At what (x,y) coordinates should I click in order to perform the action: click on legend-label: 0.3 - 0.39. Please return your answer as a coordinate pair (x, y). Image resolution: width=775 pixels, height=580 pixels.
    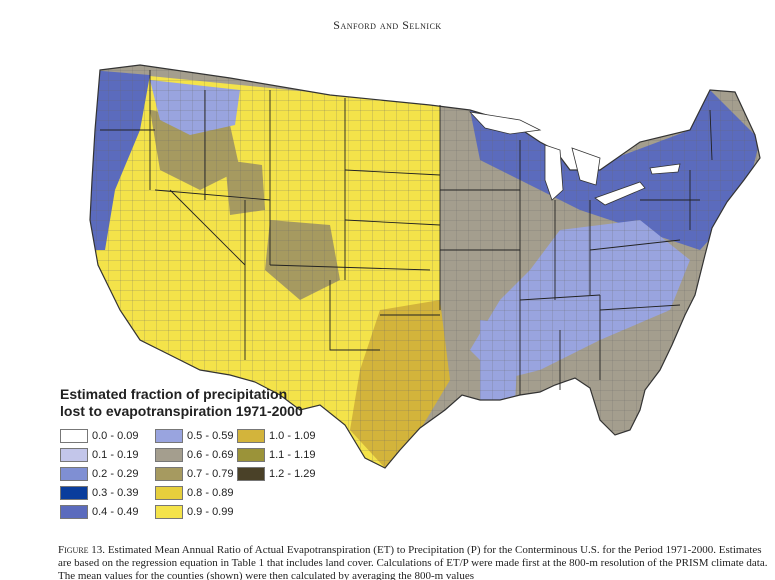
    Looking at the image, I should click on (115, 492).